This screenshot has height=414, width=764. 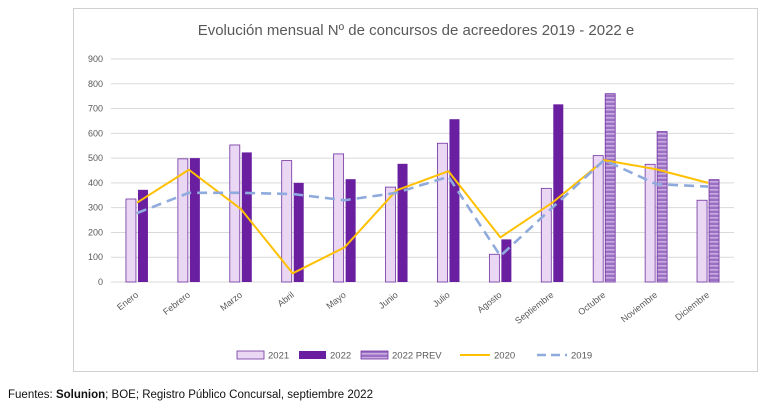 I want to click on x-tick-label: Enero, so click(x=127, y=301).